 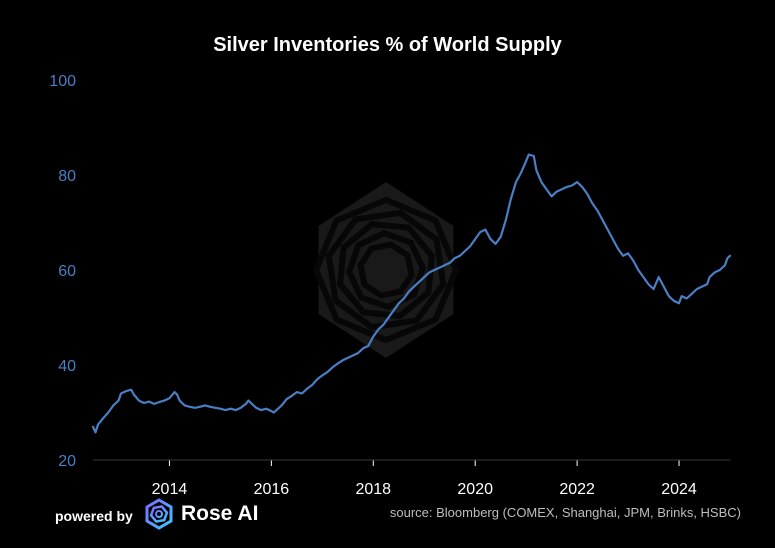 I want to click on rose-ai-logo-icon, so click(x=159, y=514).